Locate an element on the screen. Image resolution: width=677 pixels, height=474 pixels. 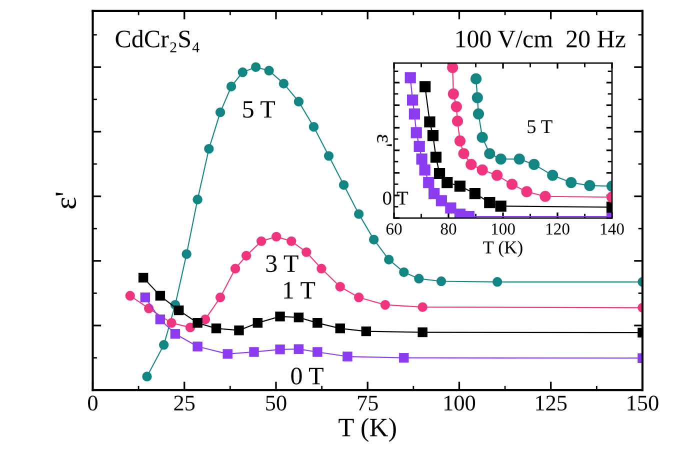
series-label: 5 T is located at coordinates (540, 127).